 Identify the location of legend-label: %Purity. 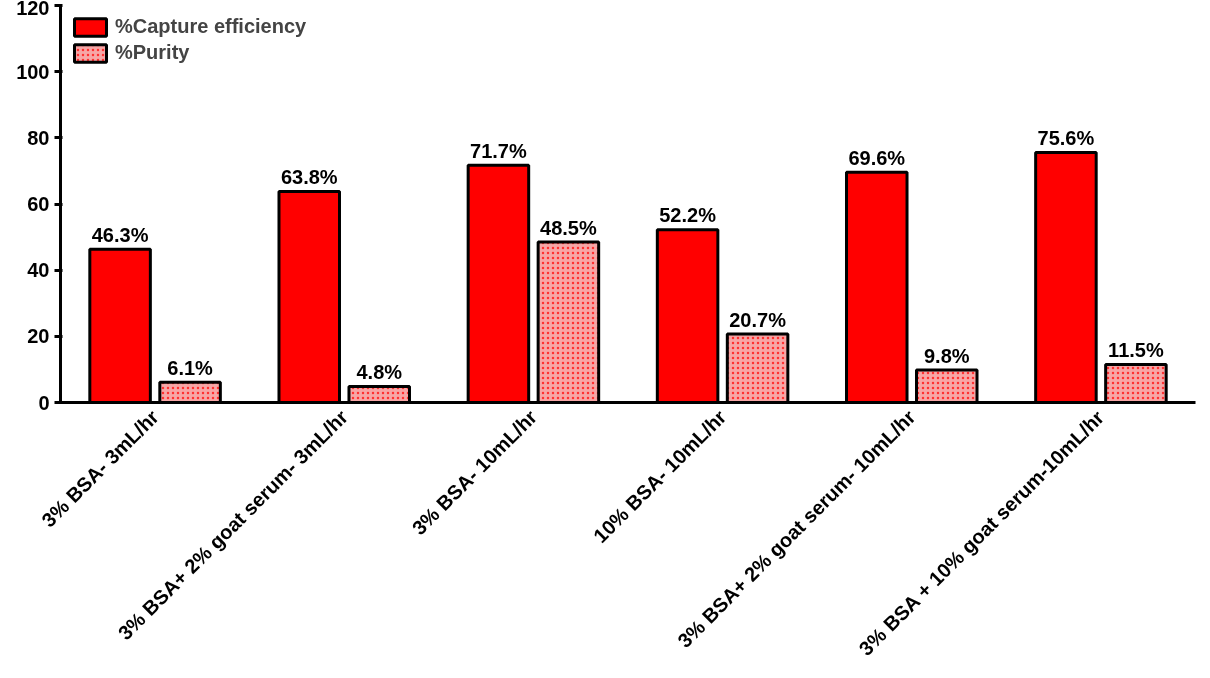
(152, 52).